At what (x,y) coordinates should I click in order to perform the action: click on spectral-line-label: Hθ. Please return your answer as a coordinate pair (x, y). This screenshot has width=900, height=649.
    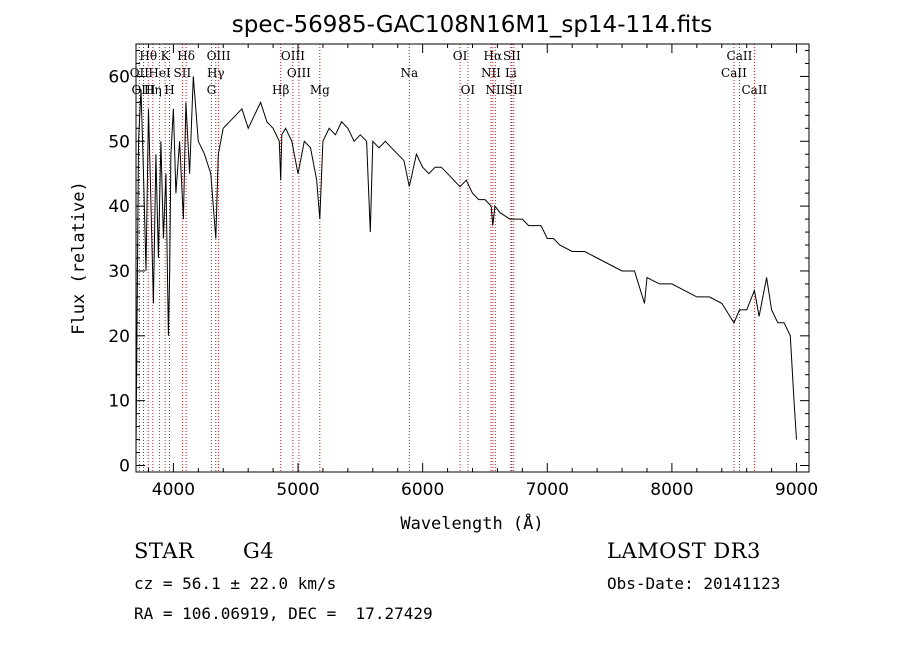
    Looking at the image, I should click on (148, 56).